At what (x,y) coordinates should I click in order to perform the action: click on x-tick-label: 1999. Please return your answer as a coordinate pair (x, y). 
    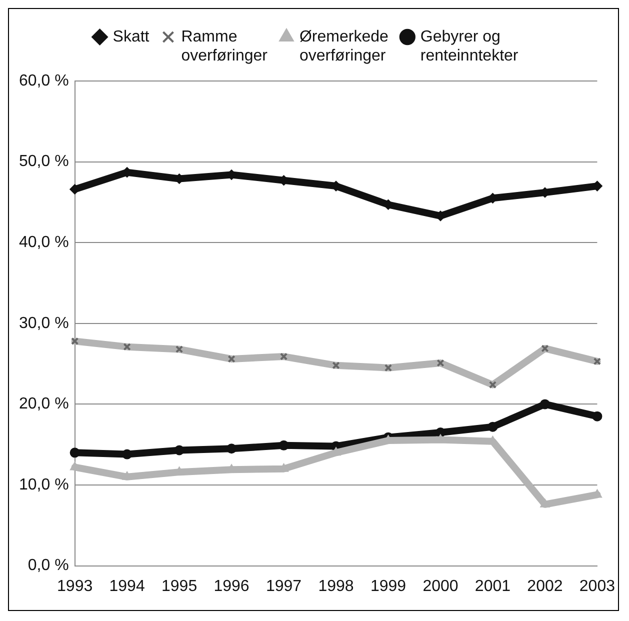
    Looking at the image, I should click on (388, 586).